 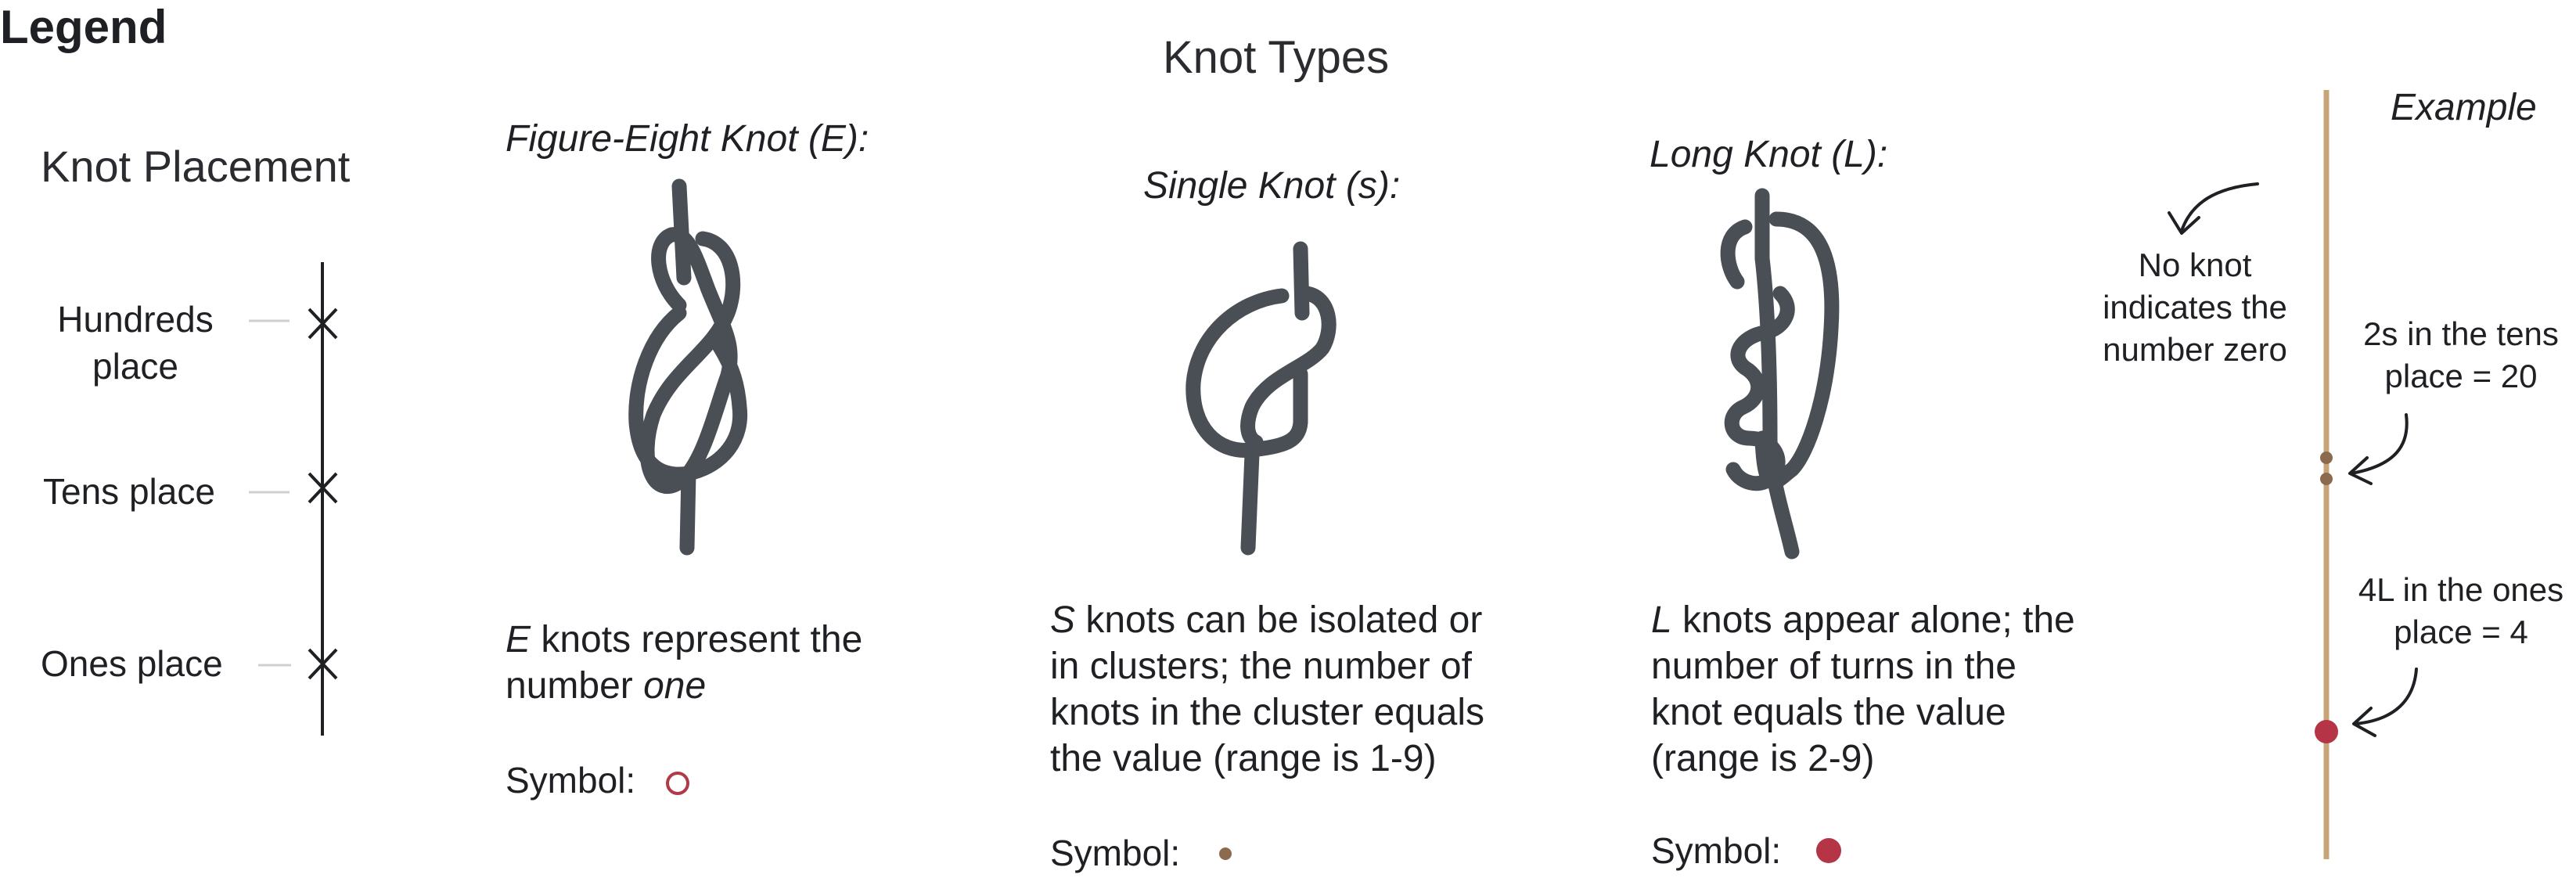 What do you see at coordinates (2293, 459) in the screenshot?
I see `example-arrows` at bounding box center [2293, 459].